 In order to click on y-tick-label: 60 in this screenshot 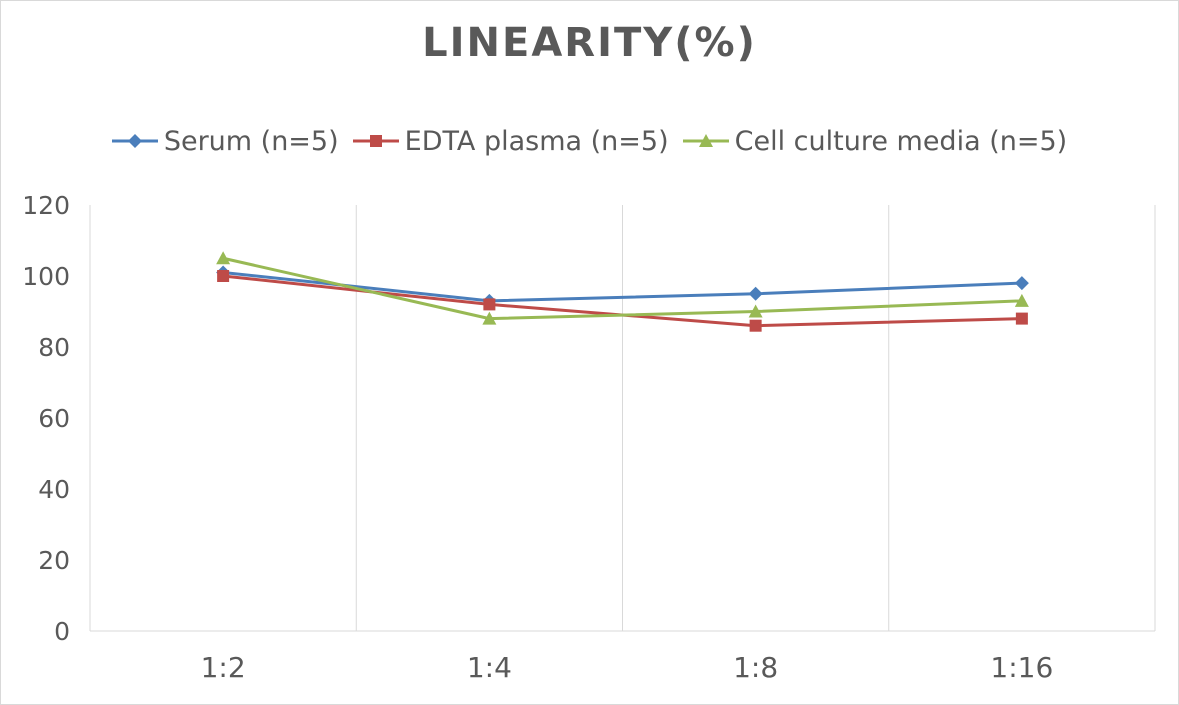, I will do `click(54, 418)`.